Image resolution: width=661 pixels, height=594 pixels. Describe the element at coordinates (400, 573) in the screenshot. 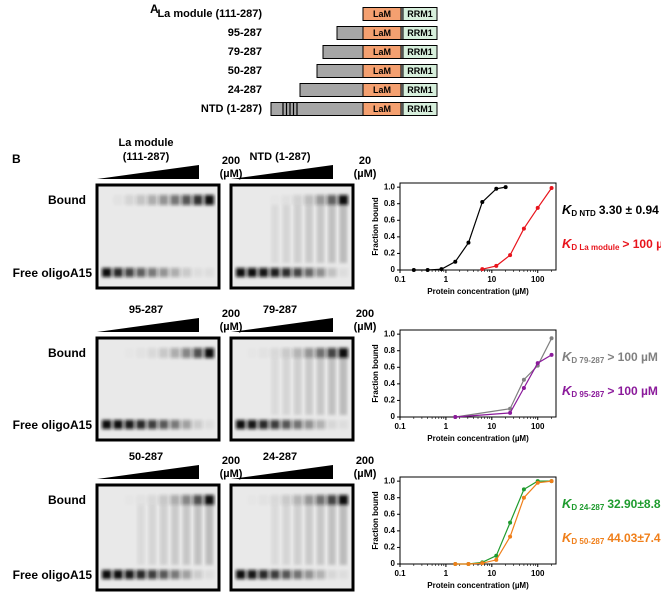

I see `x-tick-label: 0.1` at that location.